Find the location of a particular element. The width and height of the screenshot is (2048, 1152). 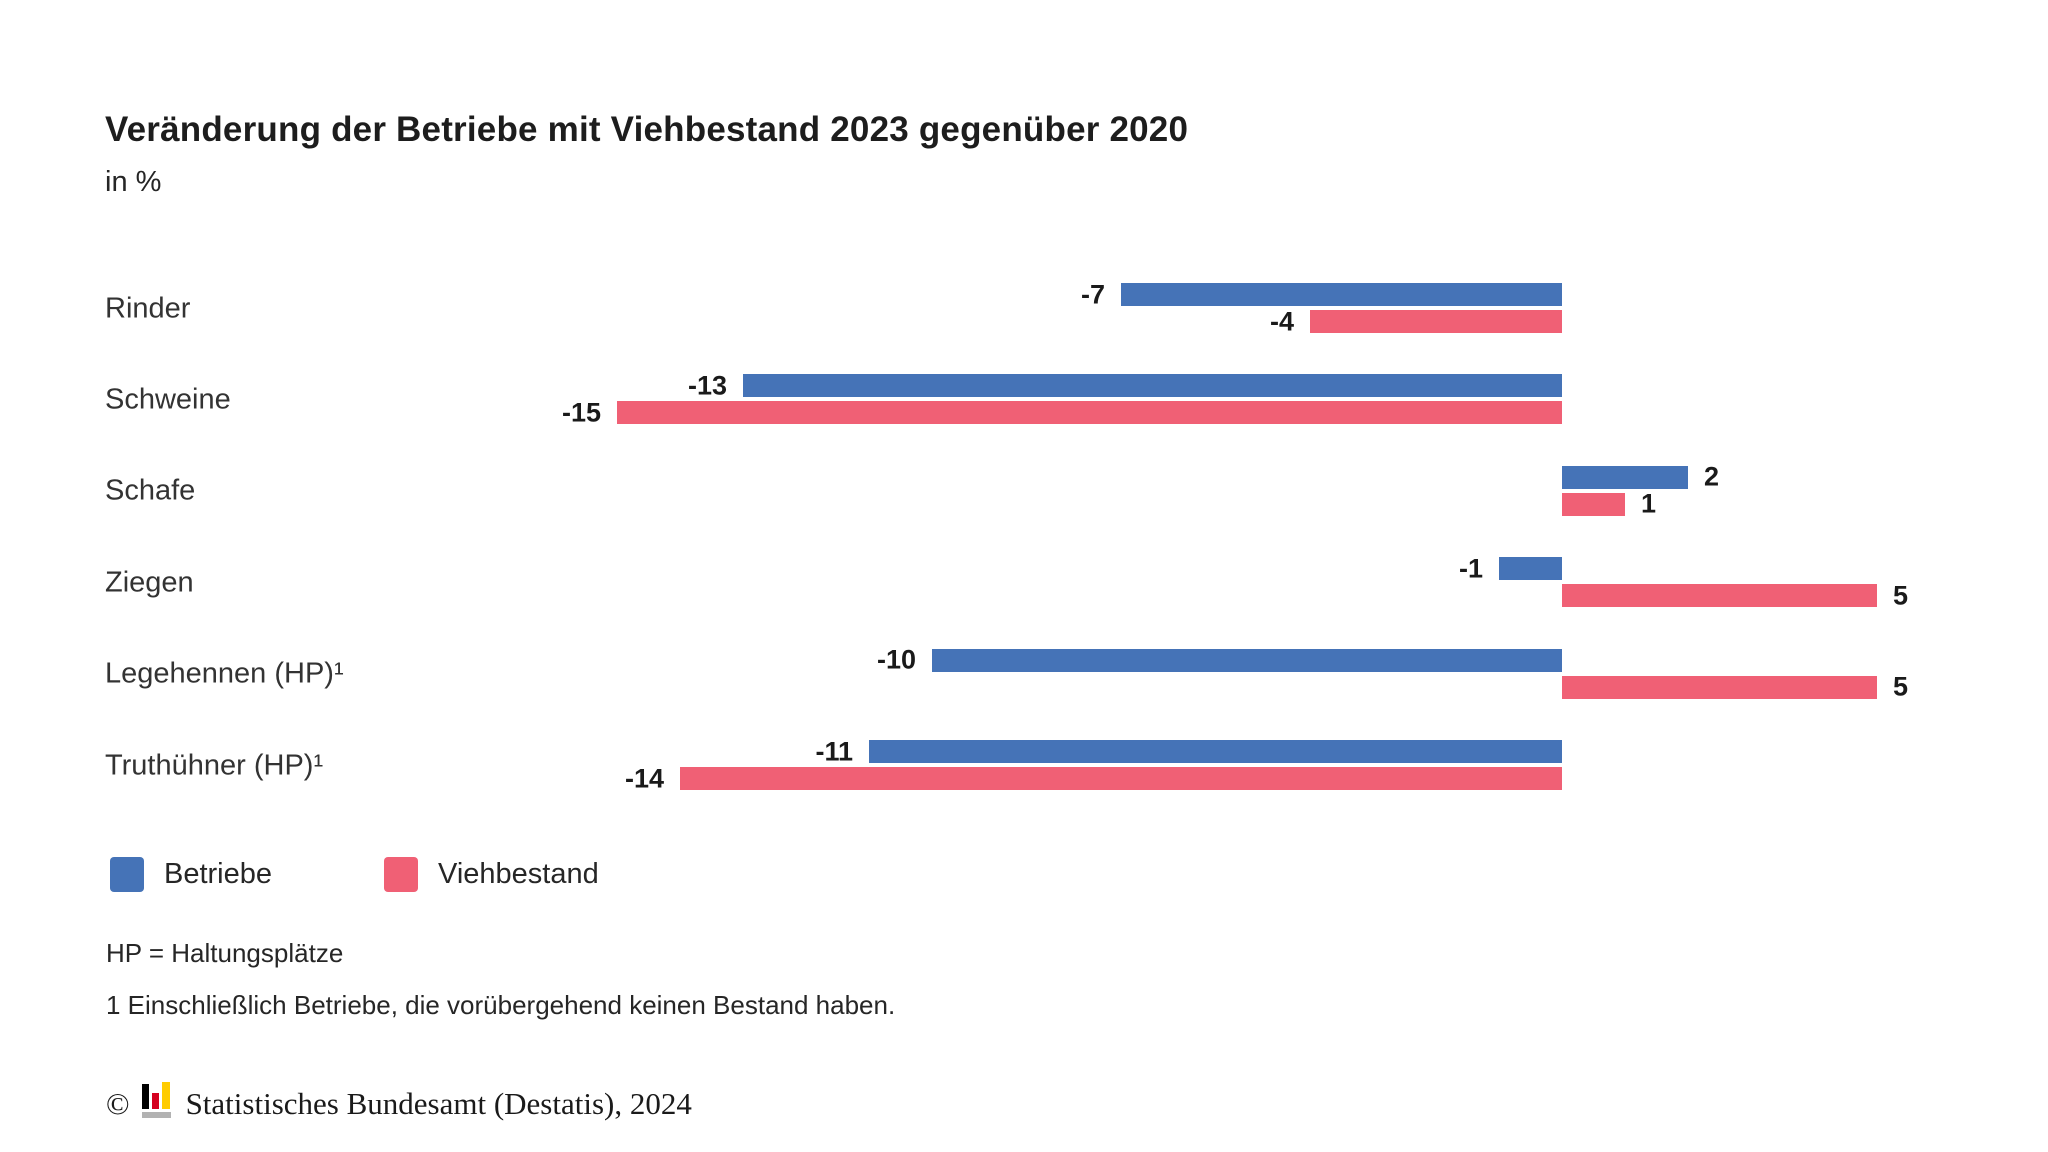

category-label: Ziegen is located at coordinates (149, 582).